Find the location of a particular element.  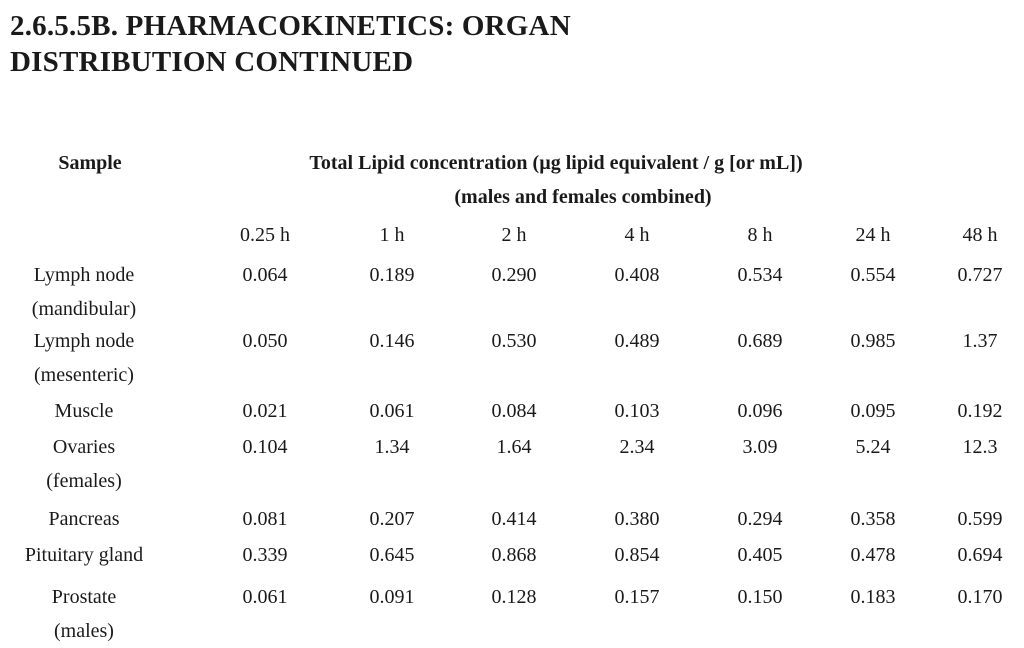

sample-name: Muscle is located at coordinates (84, 411).